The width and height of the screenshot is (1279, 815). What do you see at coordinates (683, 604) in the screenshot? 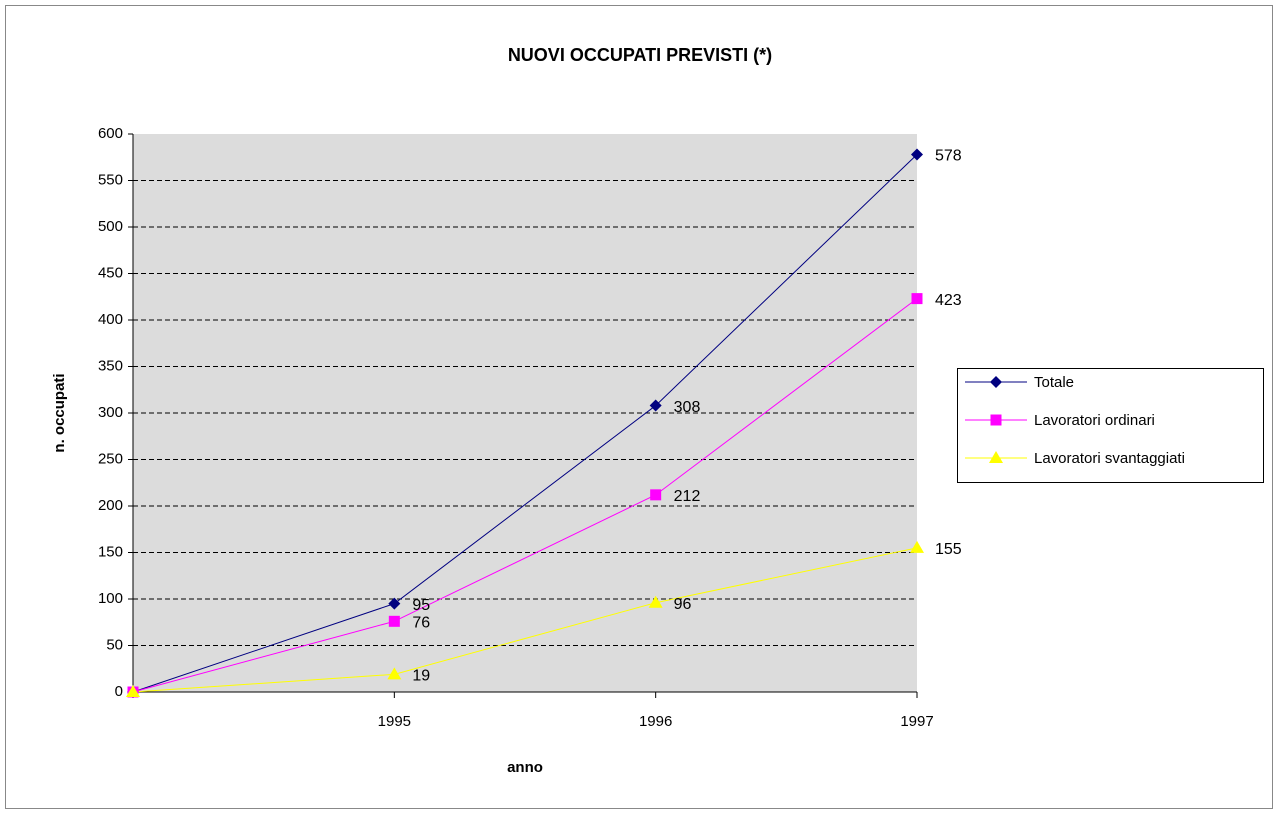
I see `data-label: 96` at bounding box center [683, 604].